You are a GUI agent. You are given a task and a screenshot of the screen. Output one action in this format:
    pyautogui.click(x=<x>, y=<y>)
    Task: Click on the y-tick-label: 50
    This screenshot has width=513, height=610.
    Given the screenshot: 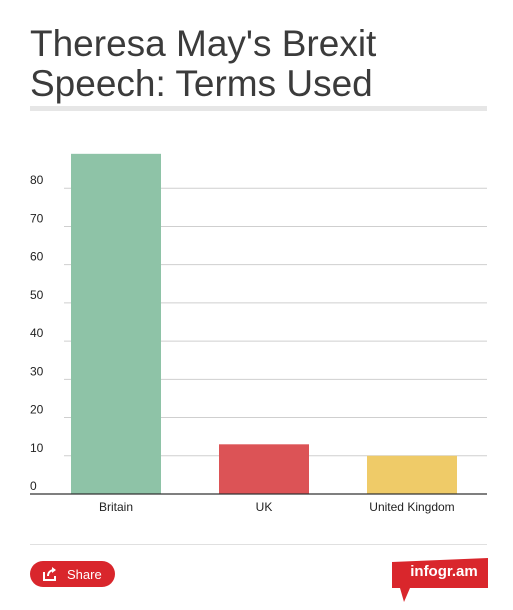 What is the action you would take?
    pyautogui.click(x=37, y=295)
    